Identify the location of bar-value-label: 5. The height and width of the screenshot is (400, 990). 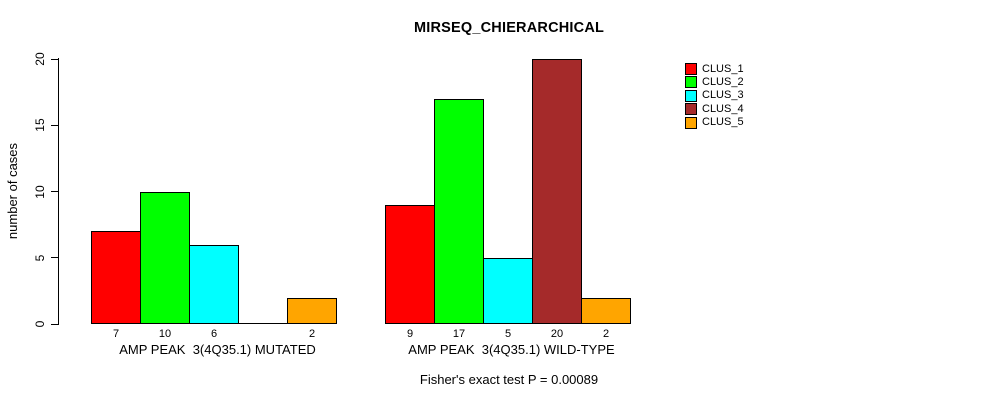
(508, 334).